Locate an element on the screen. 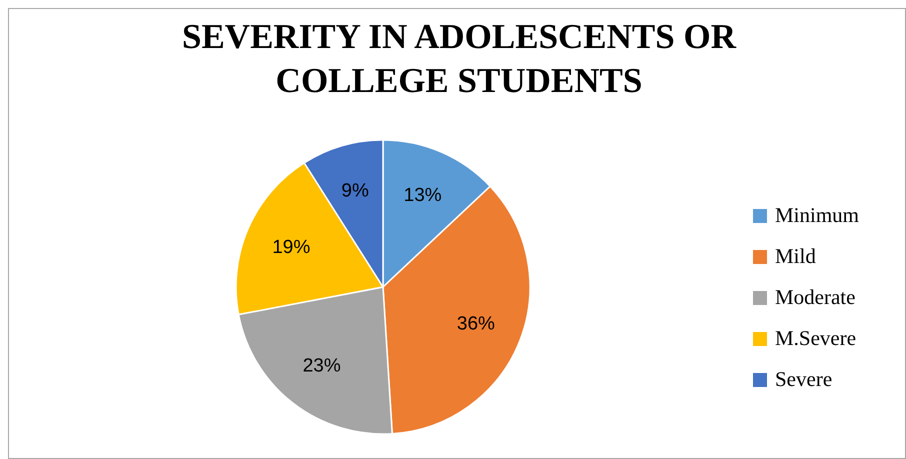  legend-label: M.Severe is located at coordinates (815, 338).